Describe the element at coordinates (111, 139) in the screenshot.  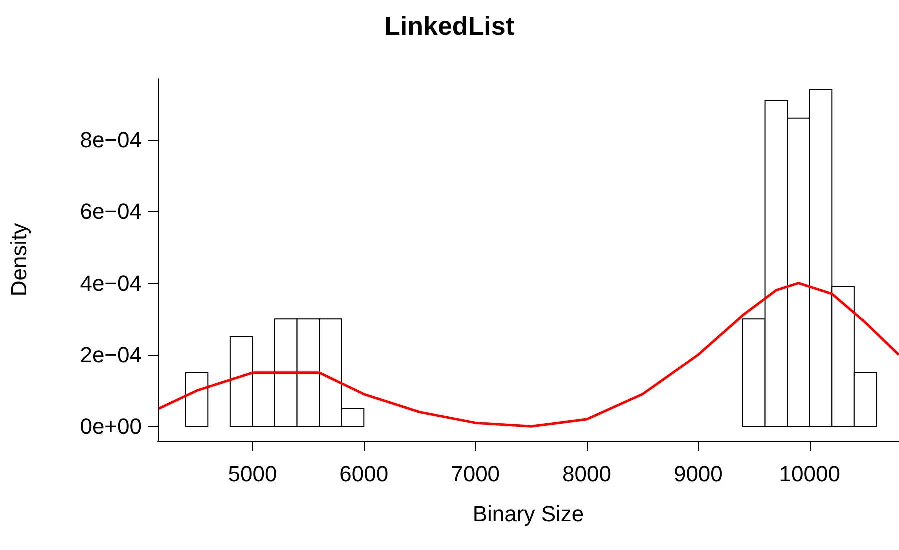
I see `y-tick-label: 8e−04` at that location.